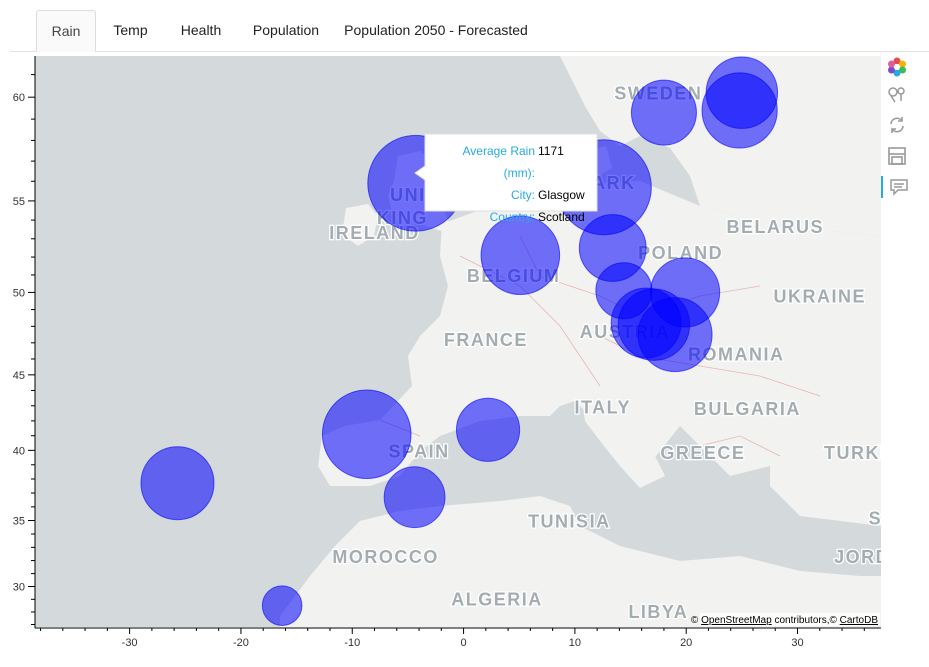 The image size is (929, 667). I want to click on country-label: UKRAINE, so click(820, 297).